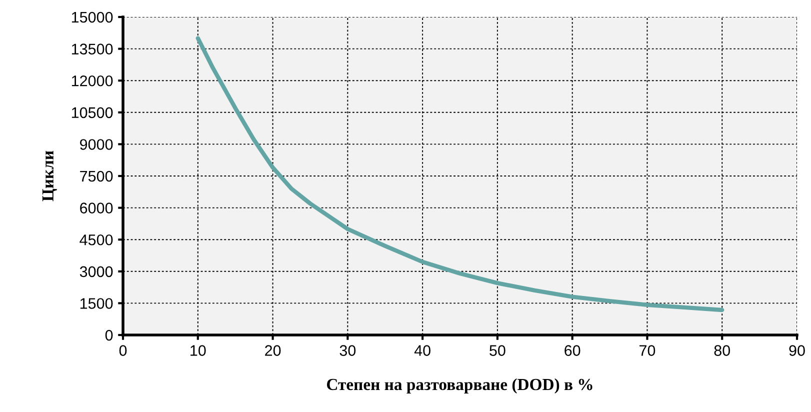 This screenshot has height=412, width=811. I want to click on x-tick-label: 10, so click(198, 350).